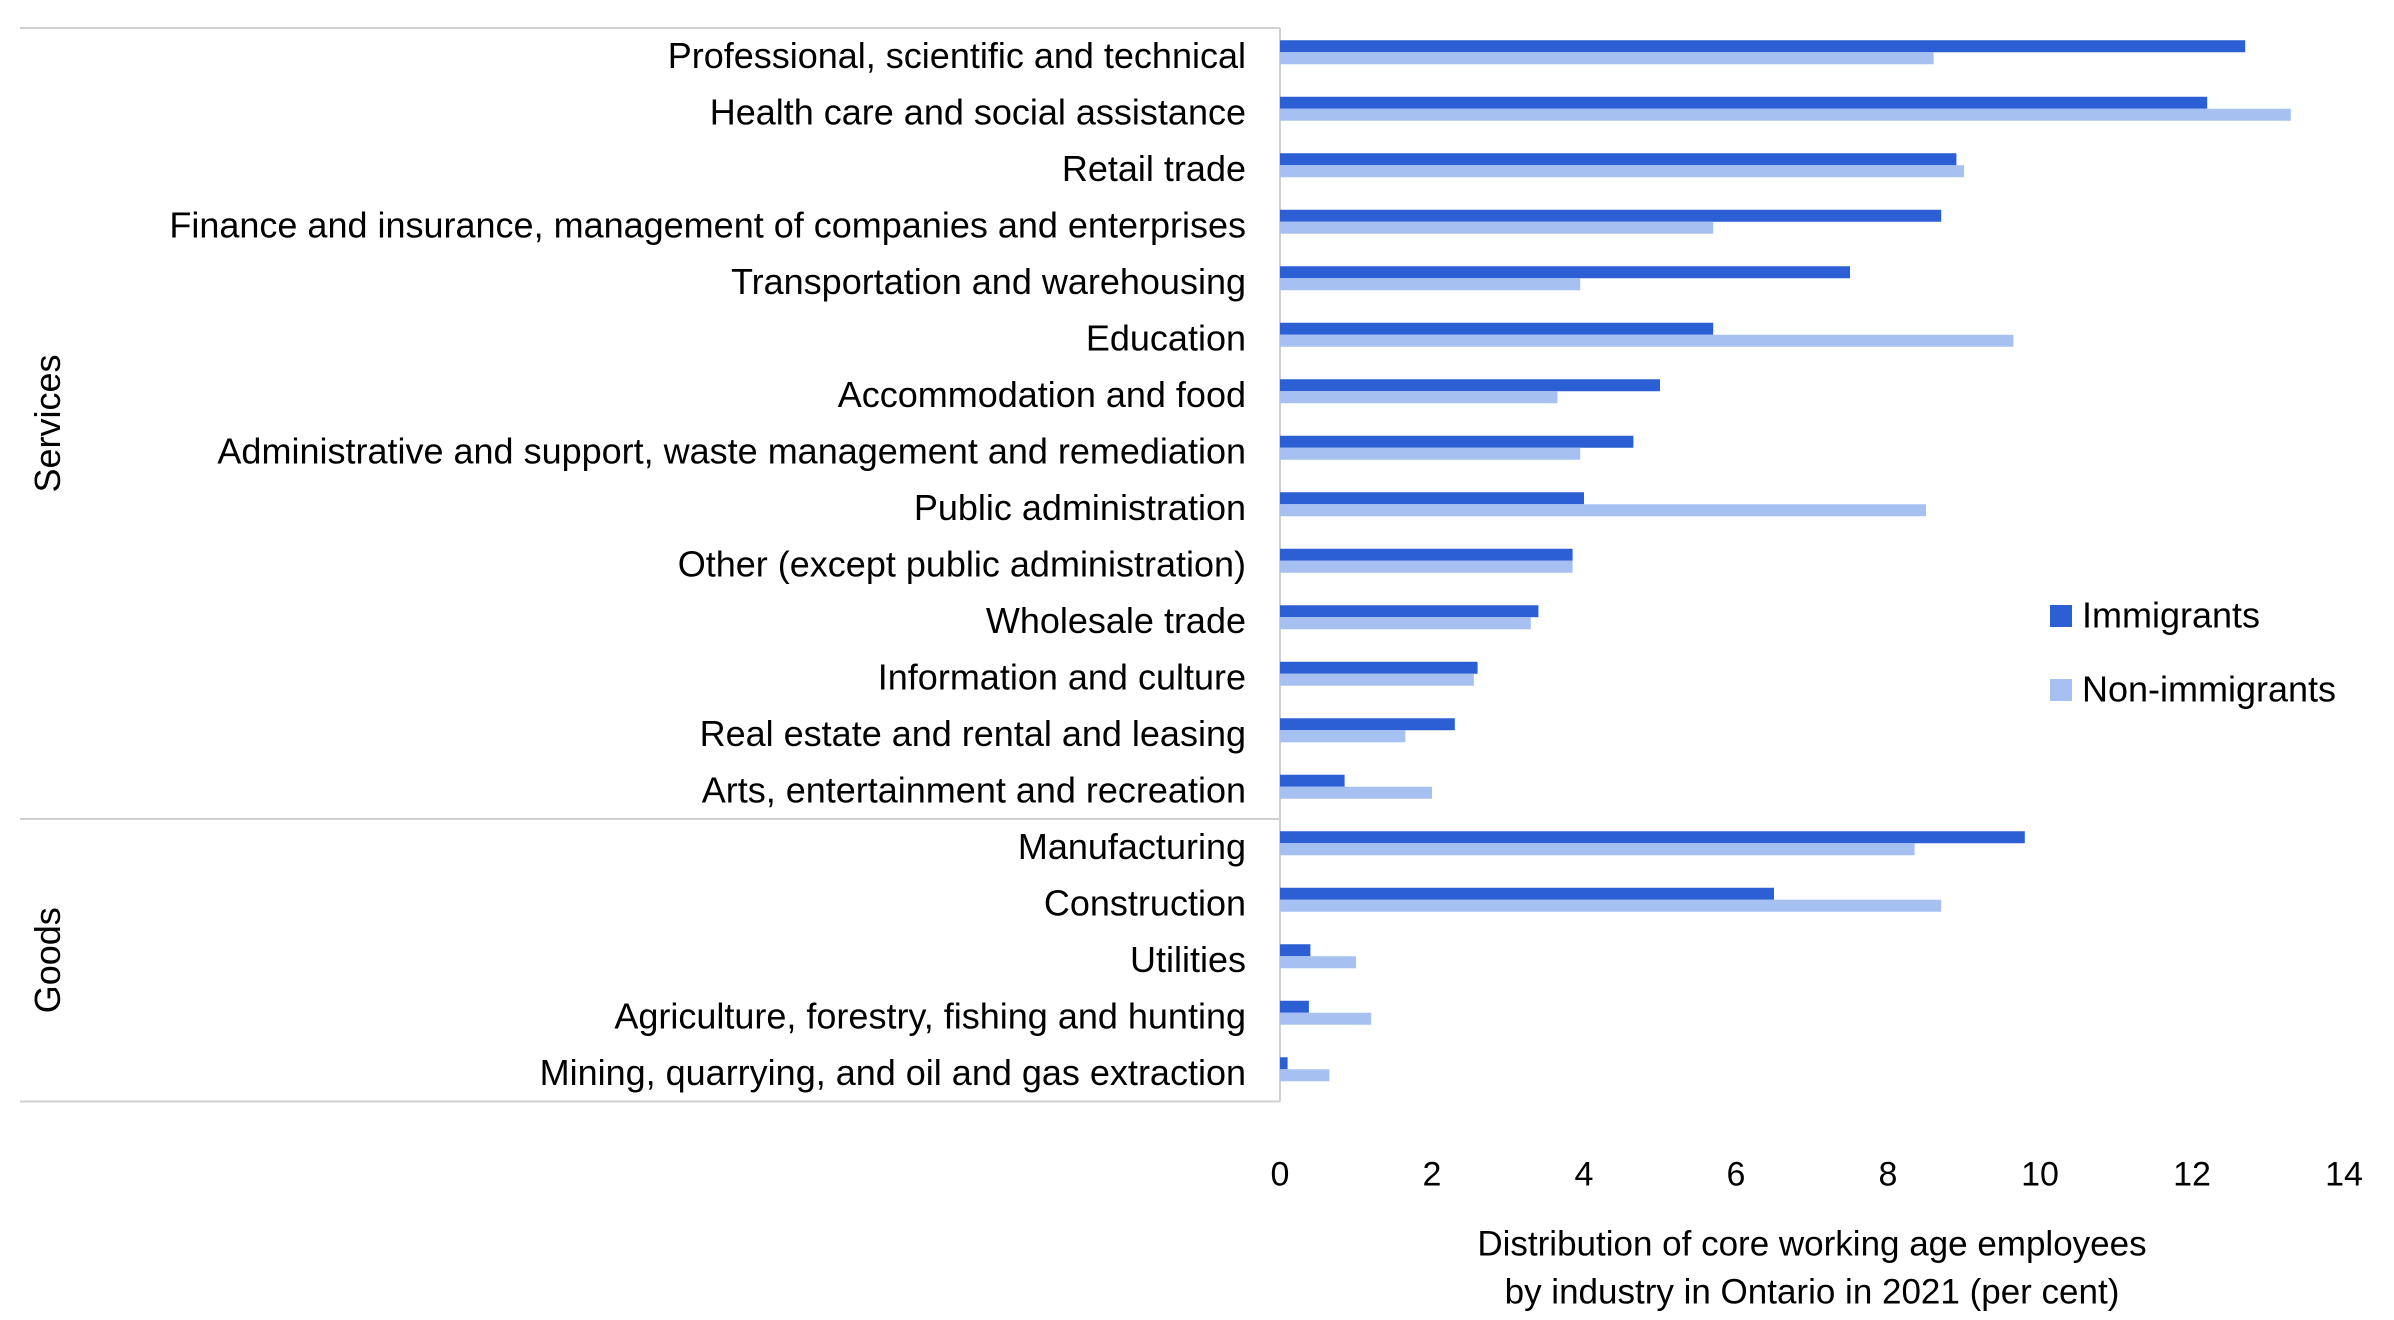  I want to click on category-label: Public administration, so click(1080, 507).